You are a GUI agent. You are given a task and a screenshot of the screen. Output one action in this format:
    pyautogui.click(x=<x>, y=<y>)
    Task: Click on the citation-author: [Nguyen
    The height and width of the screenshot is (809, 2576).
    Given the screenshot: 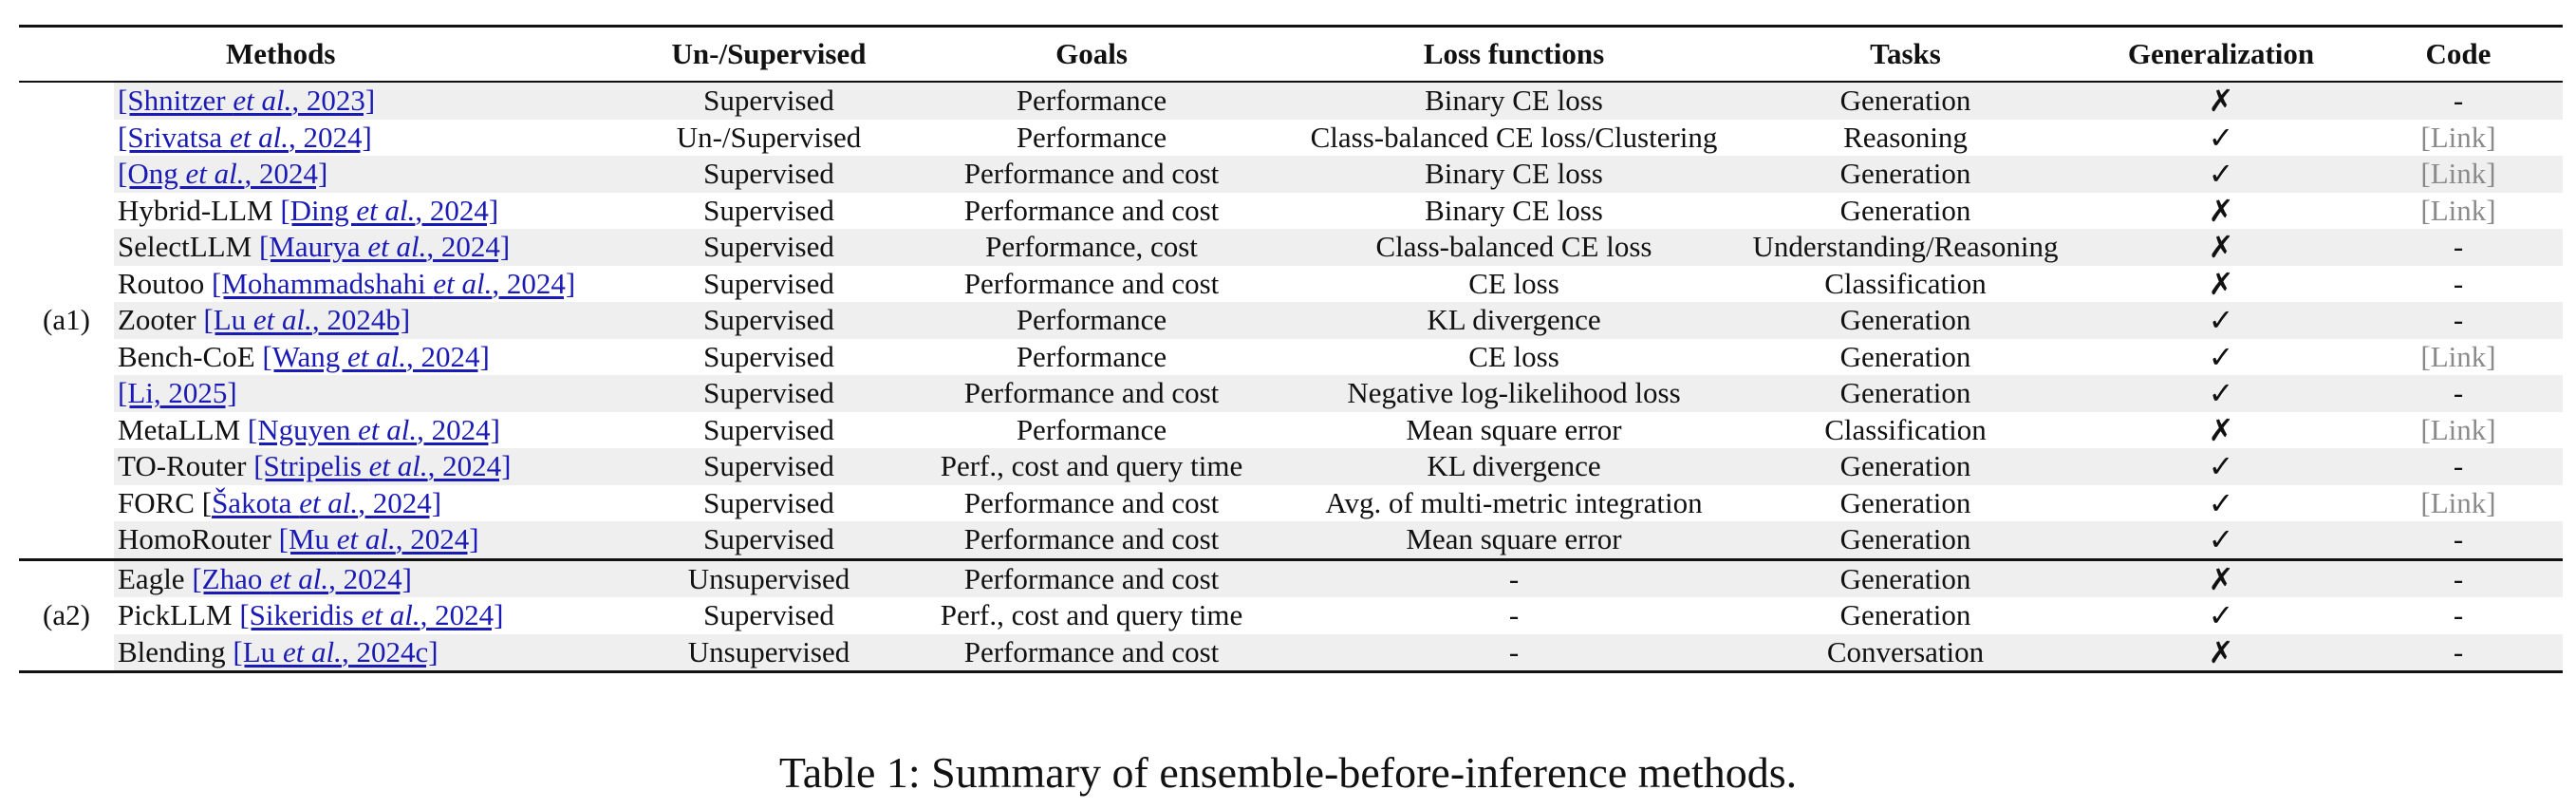 What is the action you would take?
    pyautogui.click(x=303, y=429)
    